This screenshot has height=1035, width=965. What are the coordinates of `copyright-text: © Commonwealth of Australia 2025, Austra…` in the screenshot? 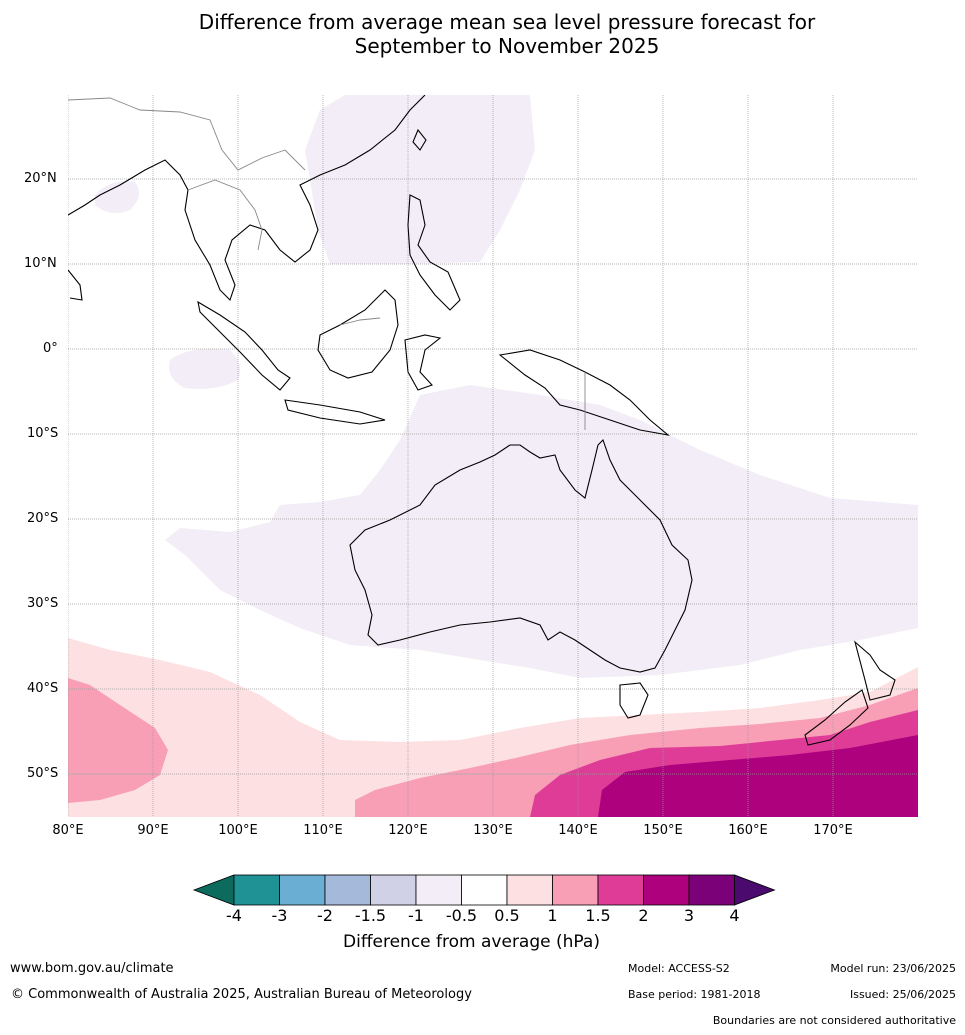 It's located at (241, 994).